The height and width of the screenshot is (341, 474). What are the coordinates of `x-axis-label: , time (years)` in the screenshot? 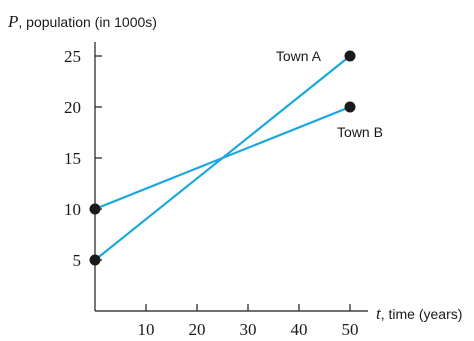 It's located at (422, 314).